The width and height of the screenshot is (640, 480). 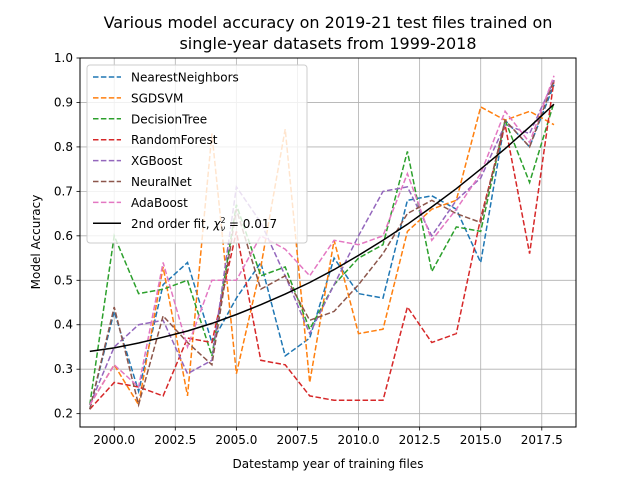 What do you see at coordinates (328, 464) in the screenshot?
I see `x-axis-label: Datestamp year of training files` at bounding box center [328, 464].